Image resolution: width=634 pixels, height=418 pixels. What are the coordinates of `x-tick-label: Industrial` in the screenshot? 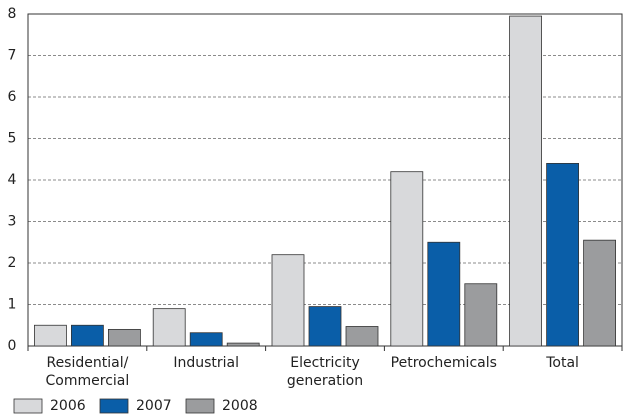 It's located at (206, 363).